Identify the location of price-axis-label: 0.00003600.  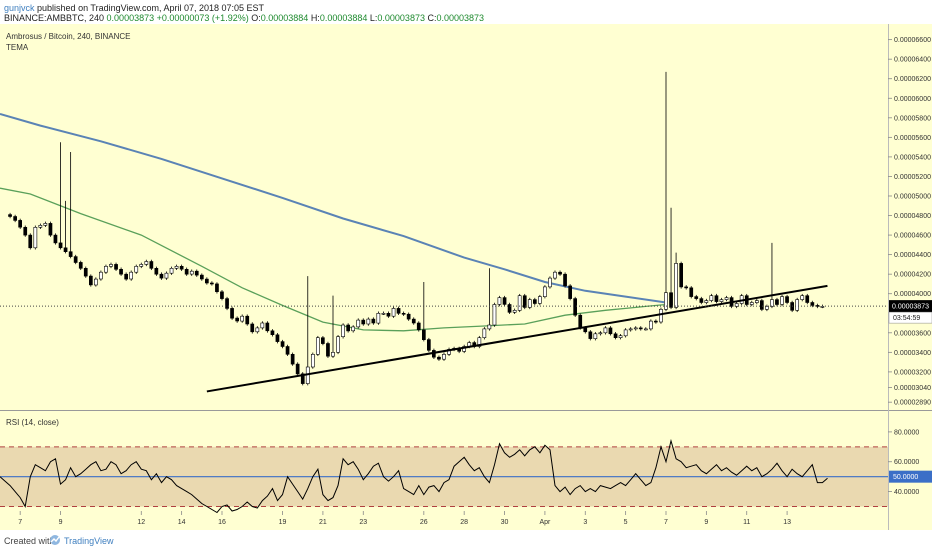
(912, 333).